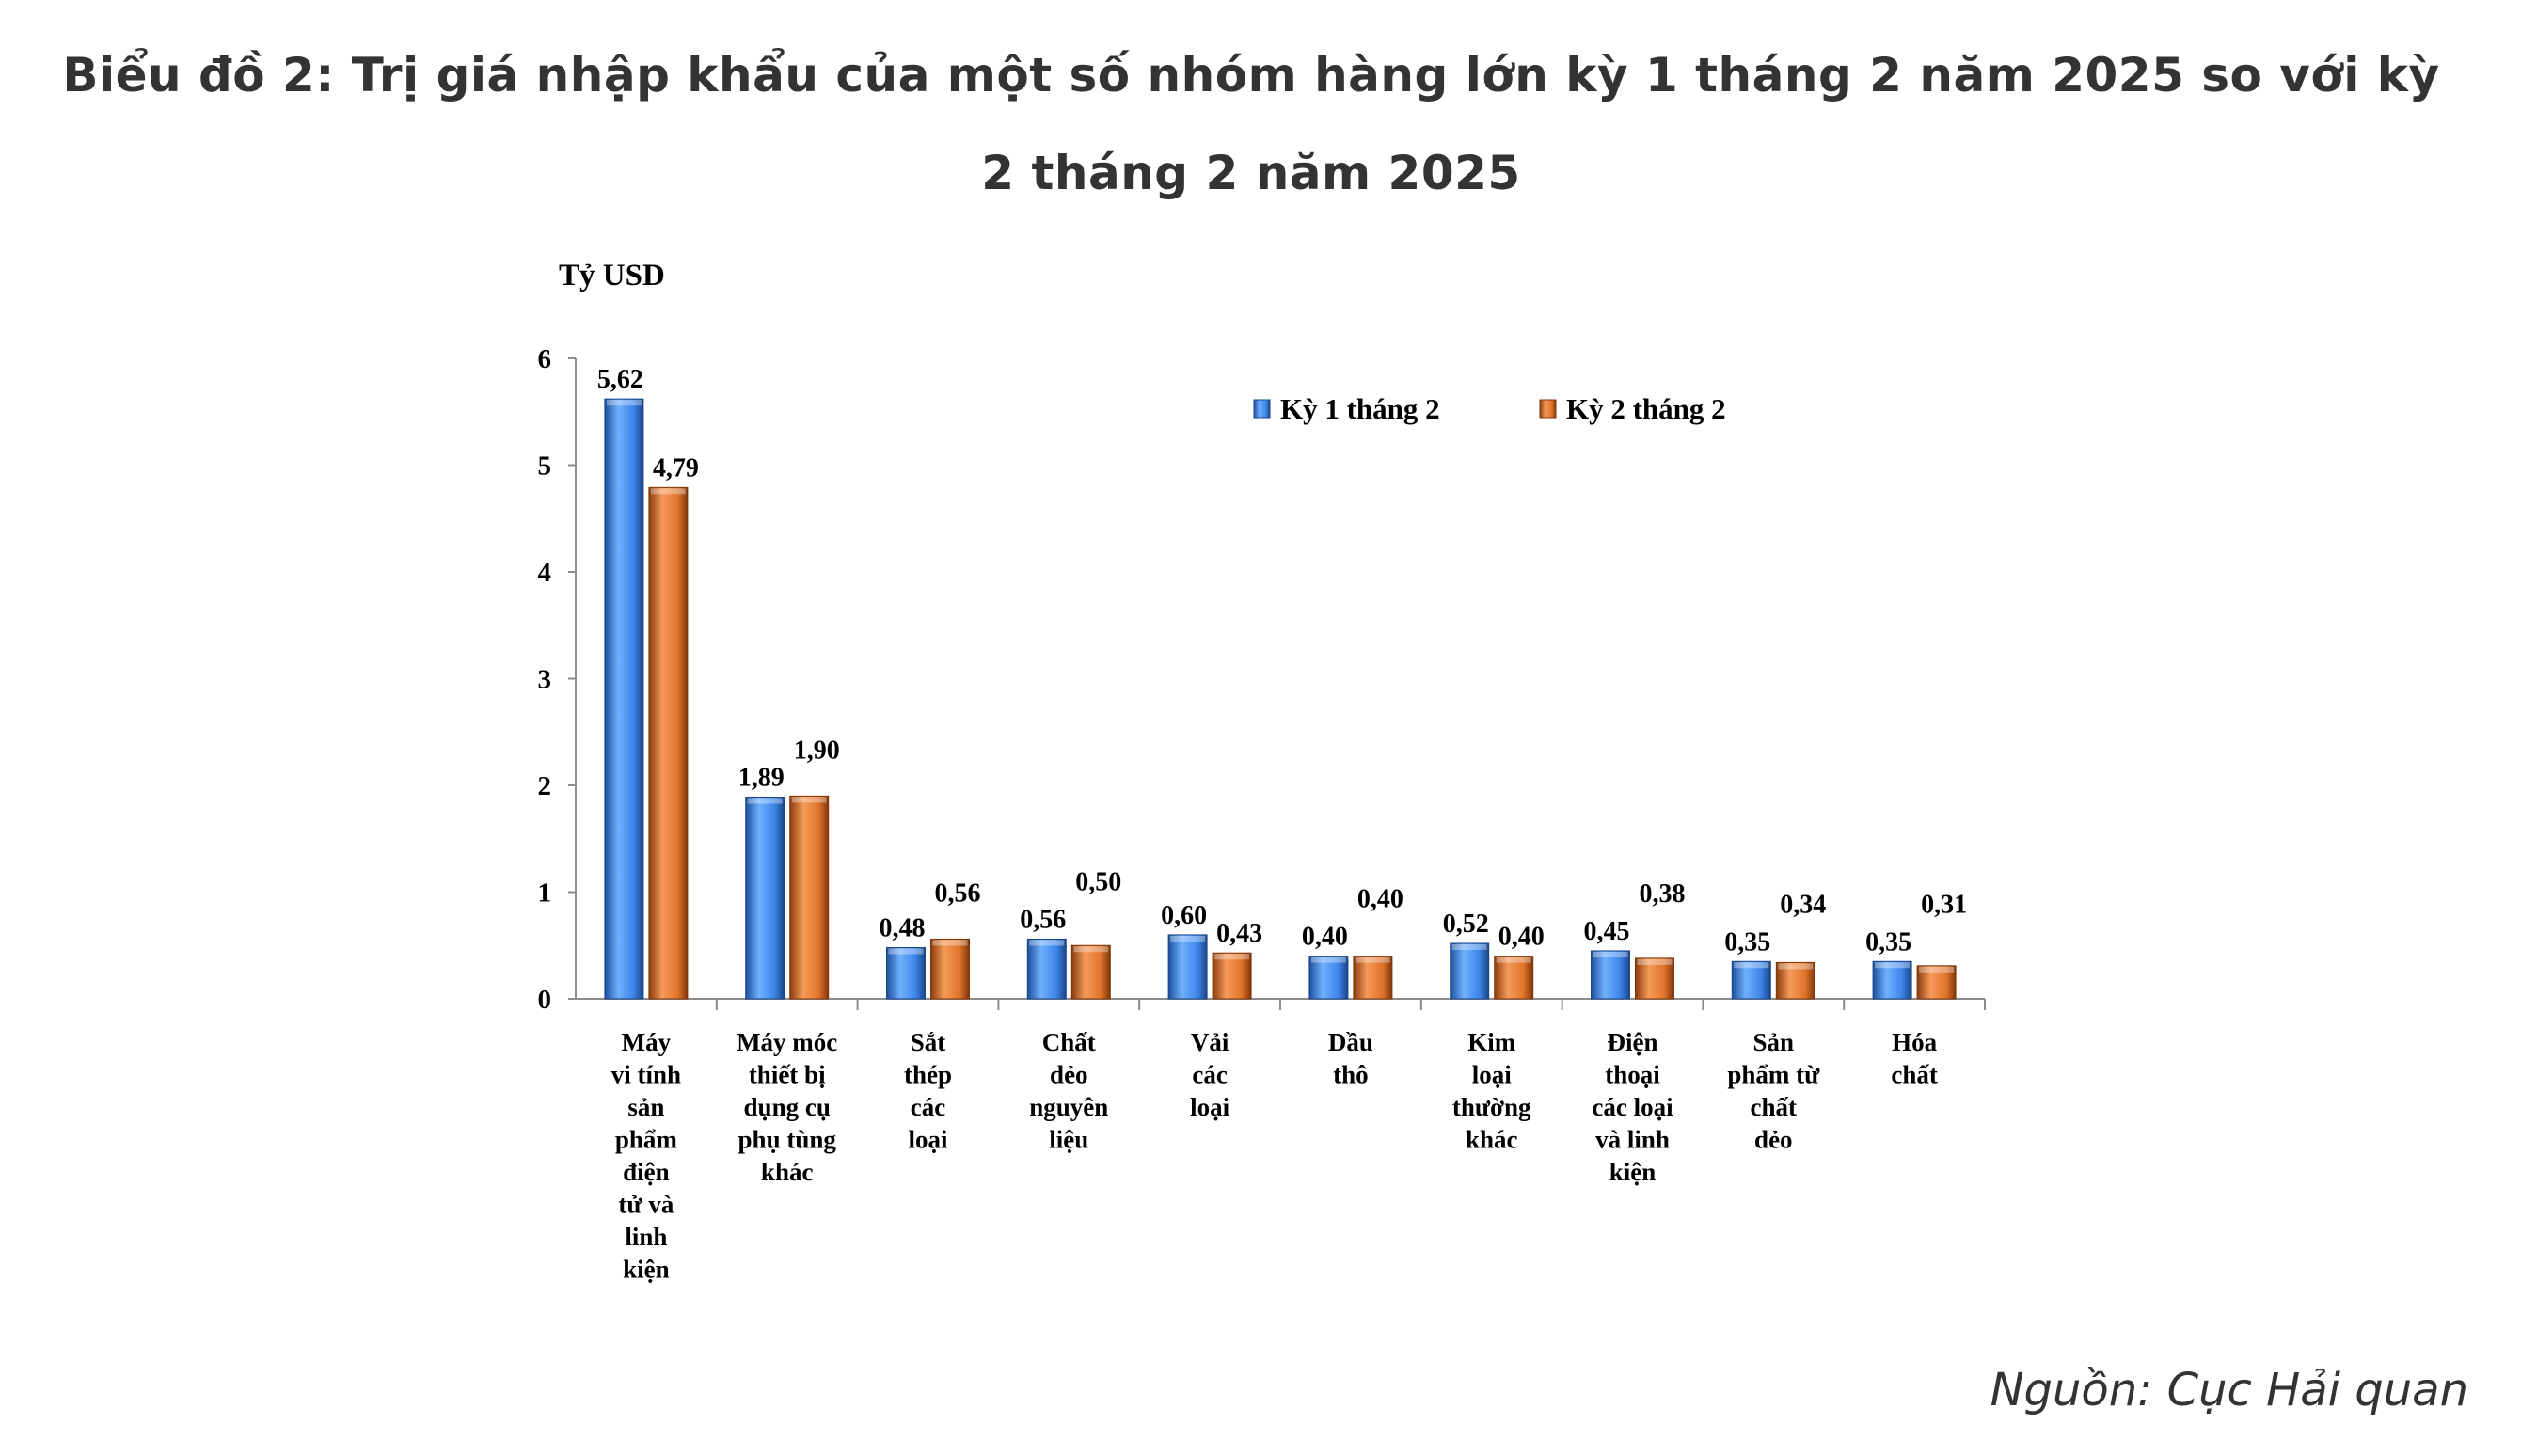  I want to click on data-label: 0,50, so click(1098, 881).